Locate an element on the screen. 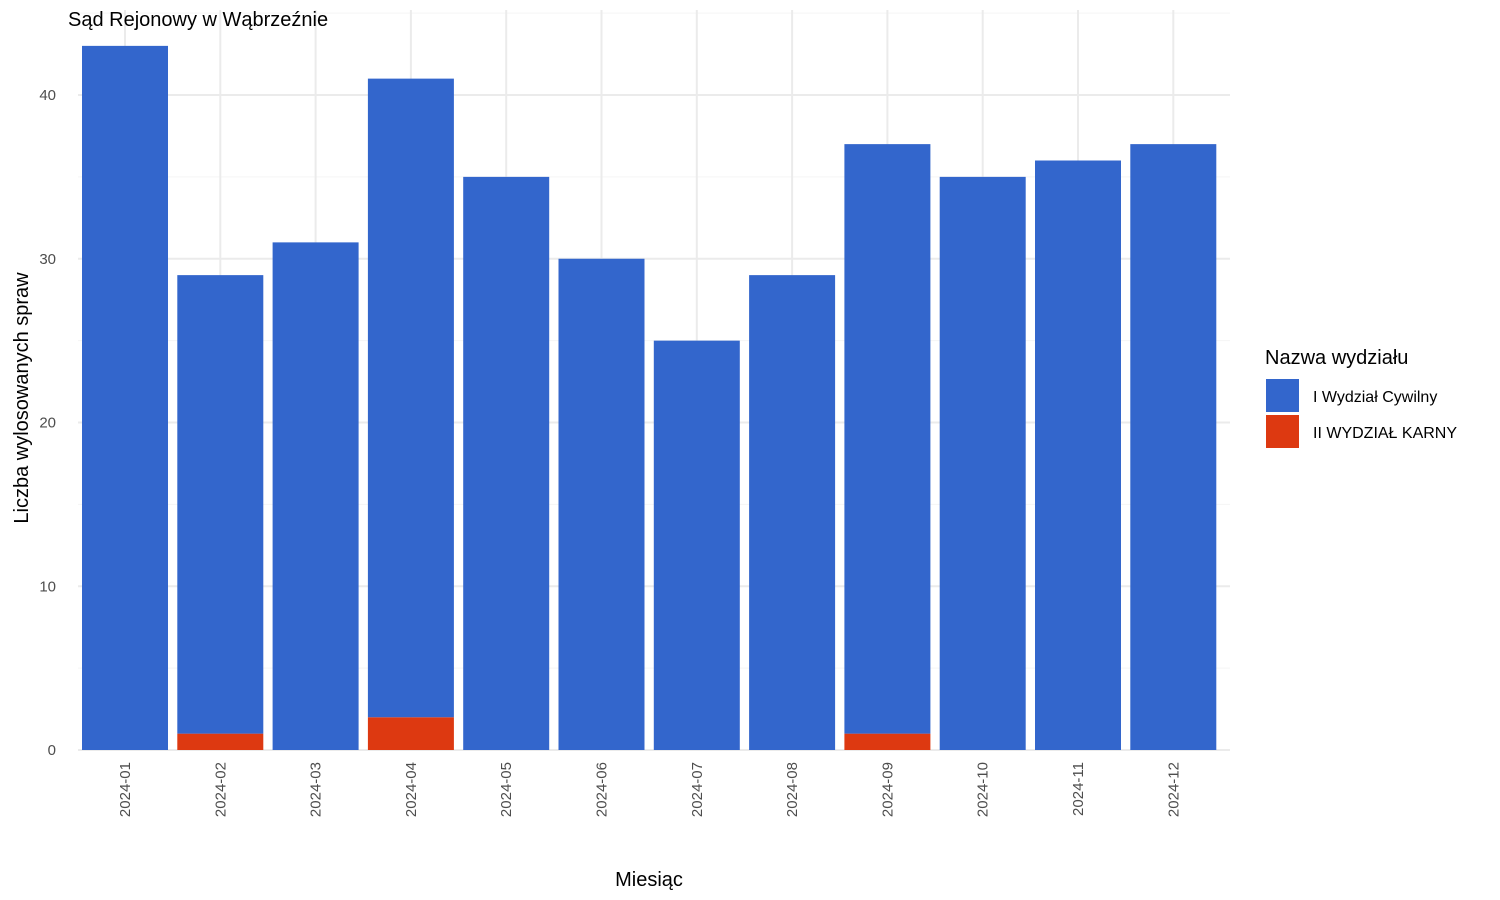  x-tick-label: 2024-11 is located at coordinates (1078, 789).